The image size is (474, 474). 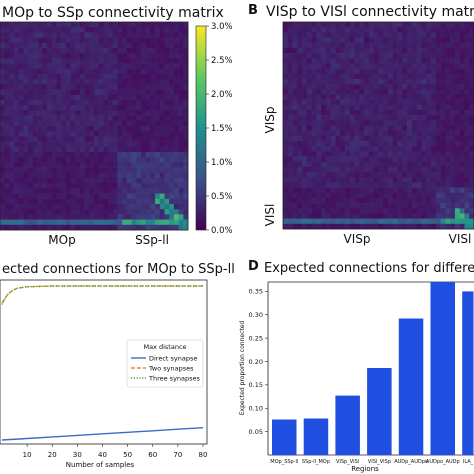 I want to click on colorbar-tick-label: 1.0%, so click(x=222, y=163).